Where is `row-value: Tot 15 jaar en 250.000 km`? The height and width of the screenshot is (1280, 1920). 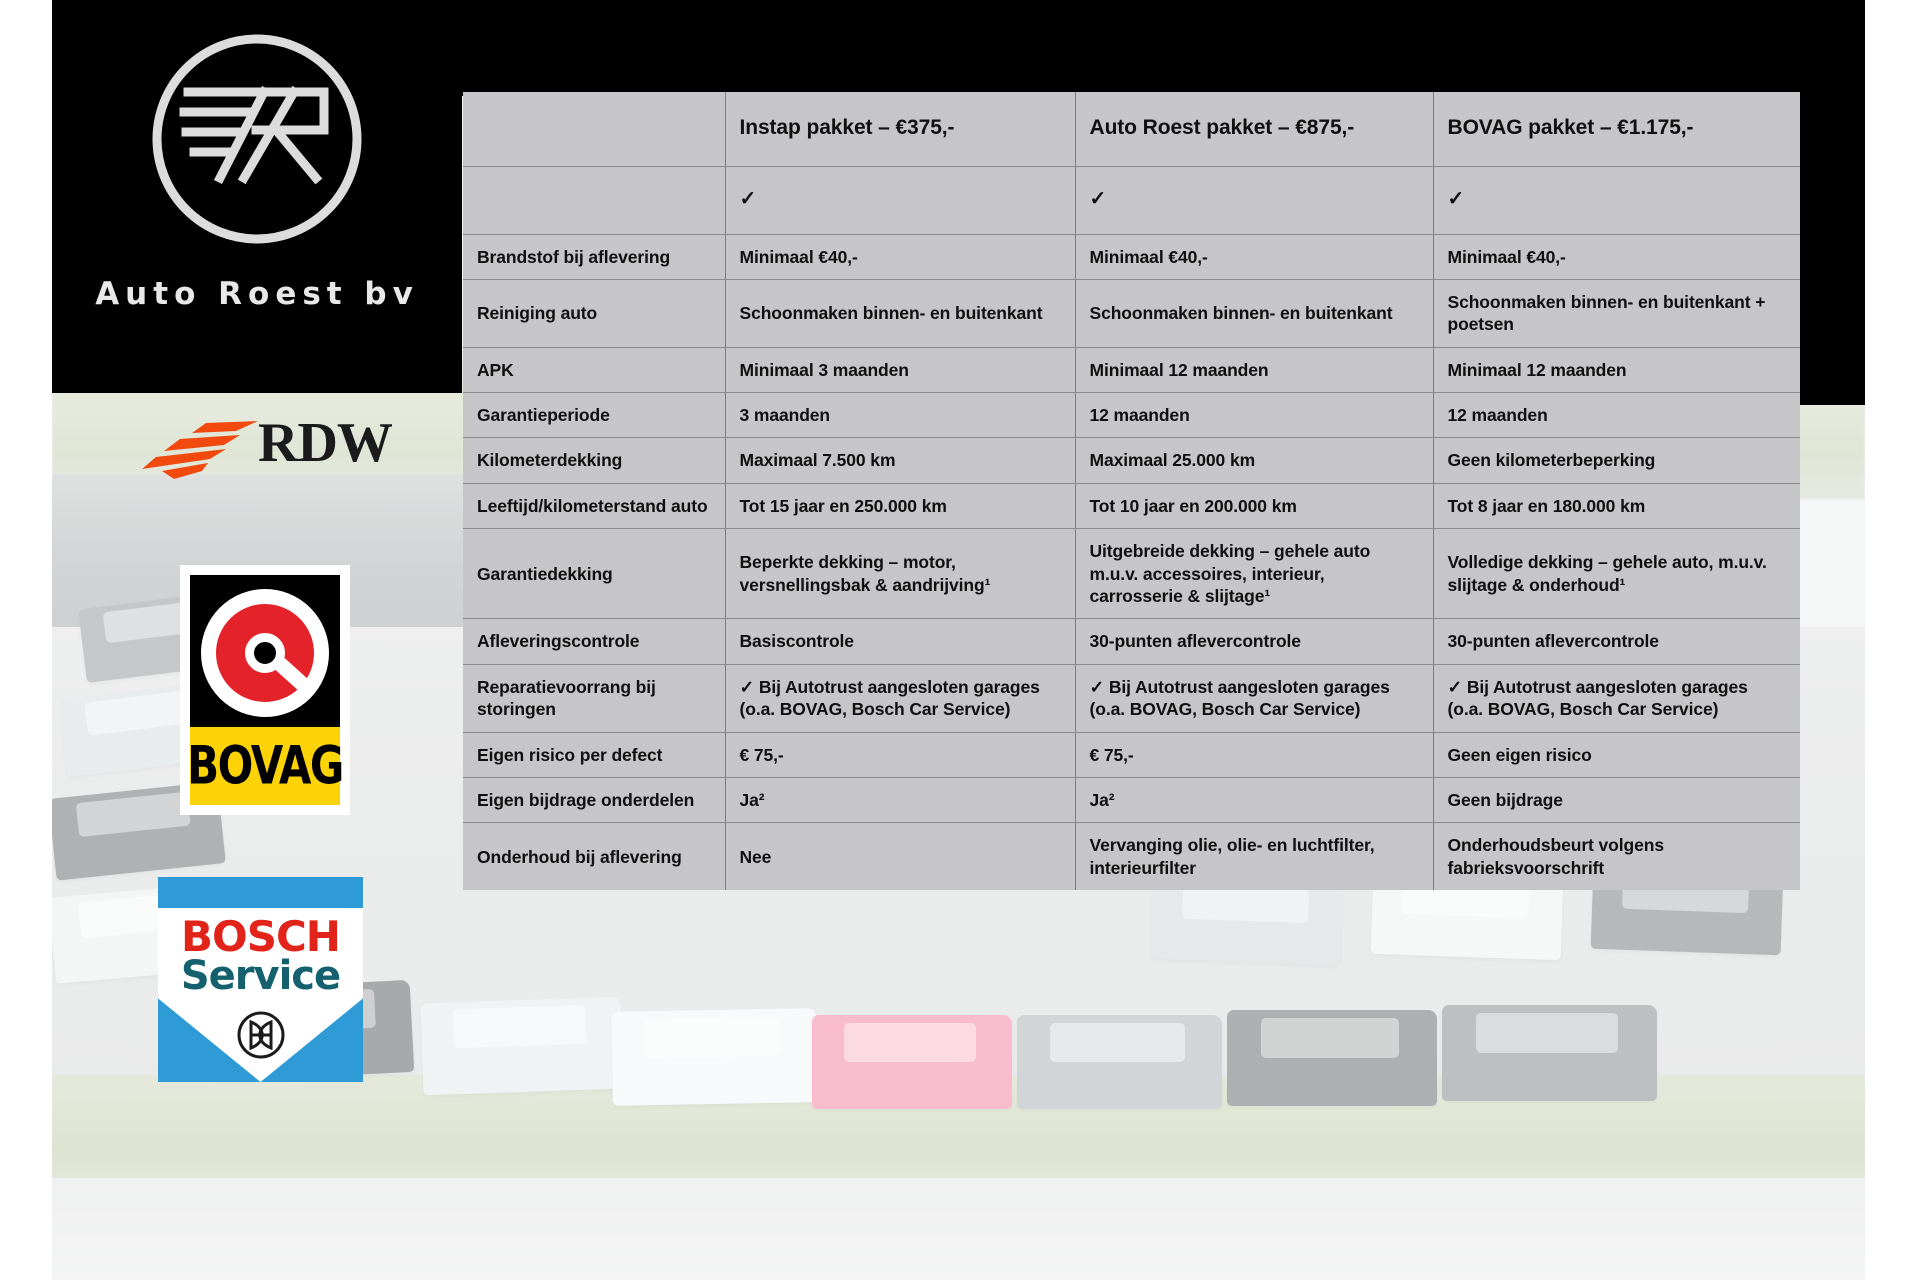
row-value: Tot 15 jaar en 250.000 km is located at coordinates (900, 506).